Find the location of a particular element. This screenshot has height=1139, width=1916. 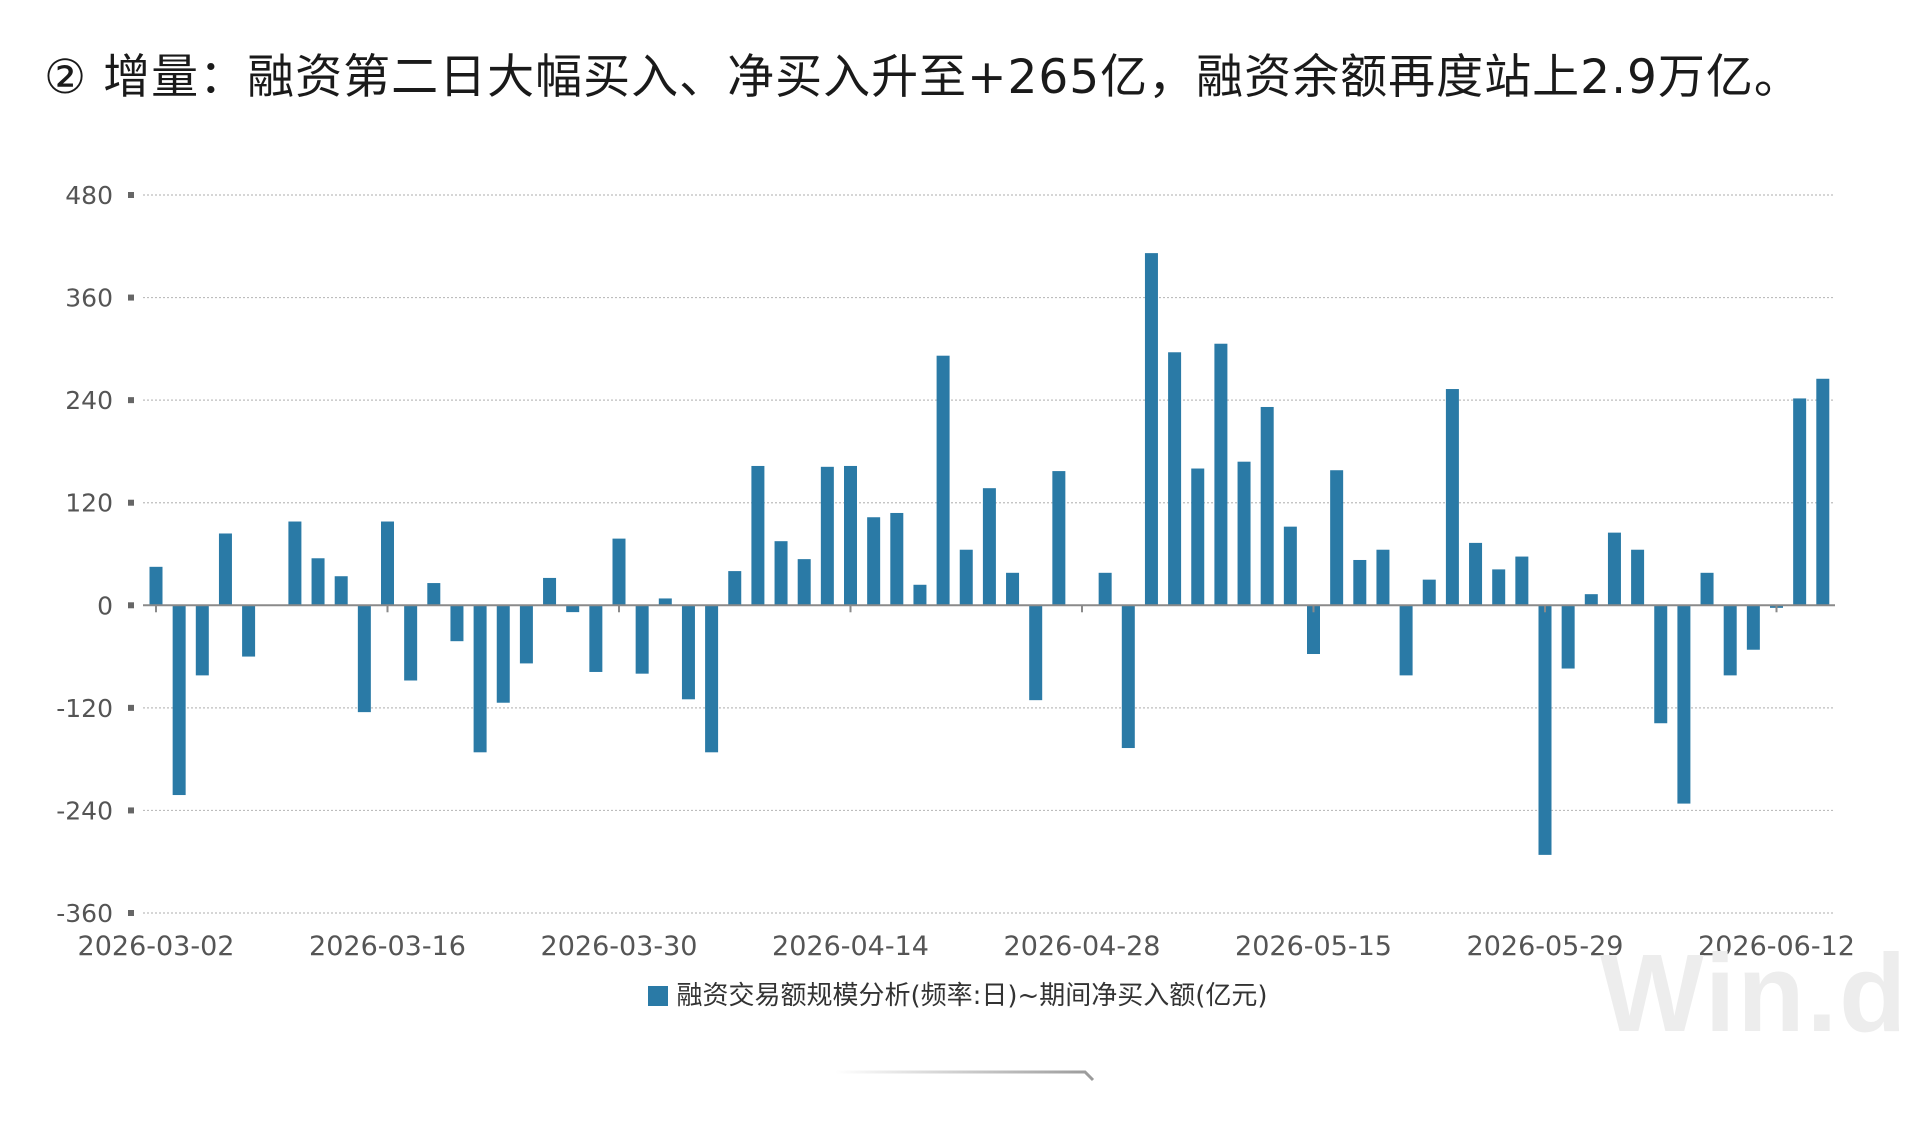

legend: 融资交易额规模分析(频率:日)~期间净买入额(亿元) is located at coordinates (958, 993).